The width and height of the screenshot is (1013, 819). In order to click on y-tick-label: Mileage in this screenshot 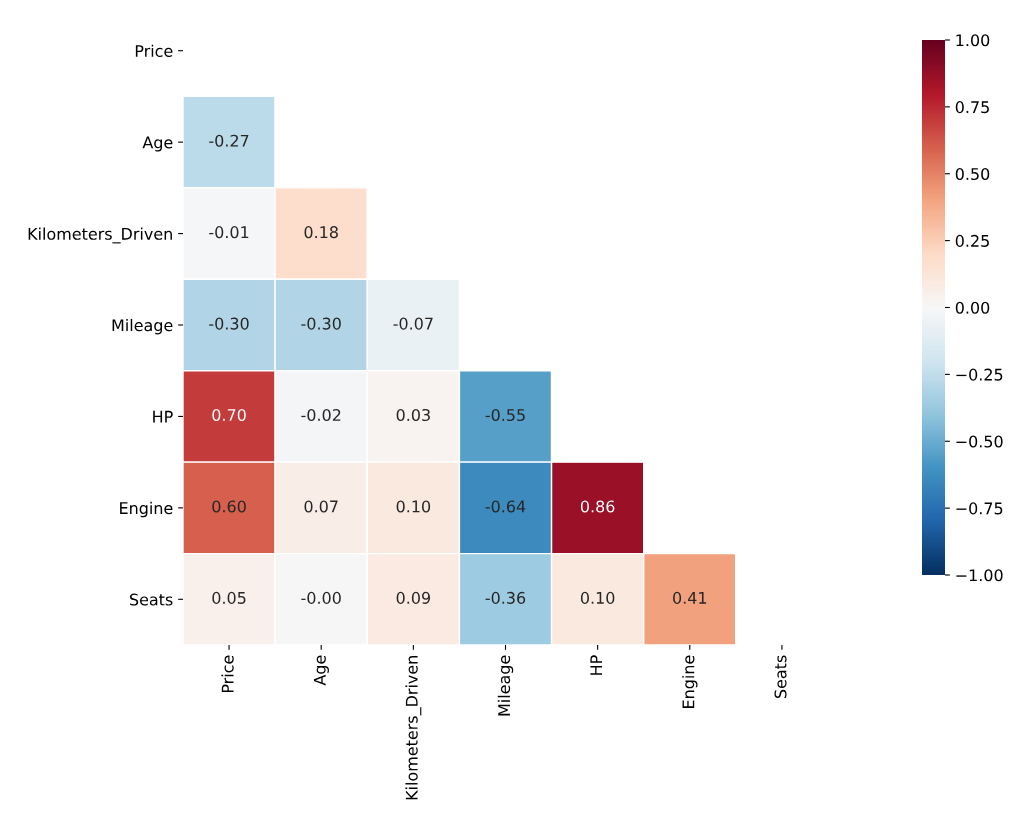, I will do `click(142, 326)`.